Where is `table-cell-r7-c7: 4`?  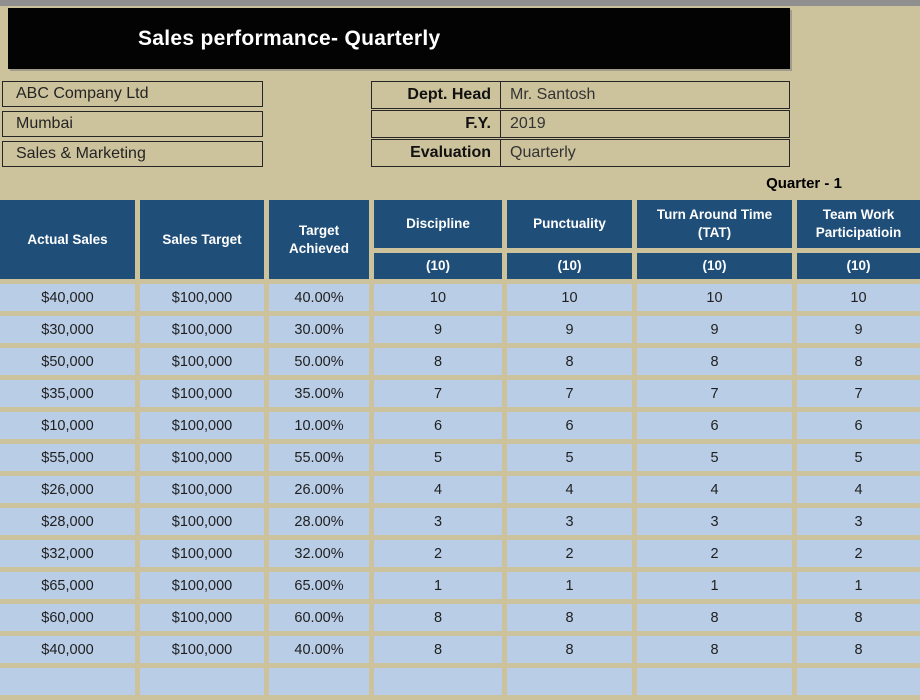 table-cell-r7-c7: 4 is located at coordinates (858, 489).